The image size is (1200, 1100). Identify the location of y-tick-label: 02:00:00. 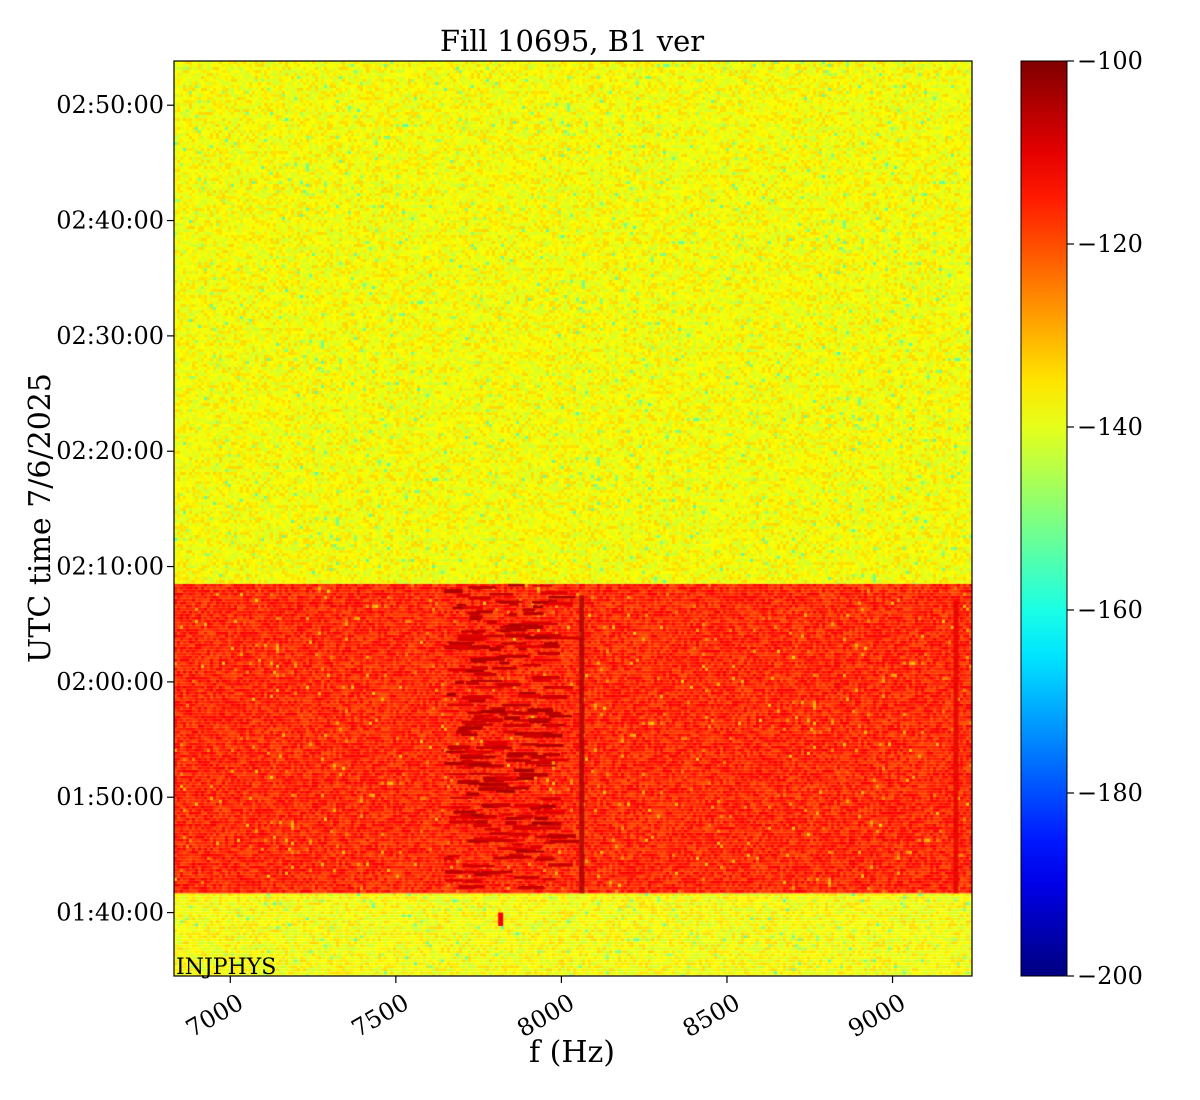
(110, 682).